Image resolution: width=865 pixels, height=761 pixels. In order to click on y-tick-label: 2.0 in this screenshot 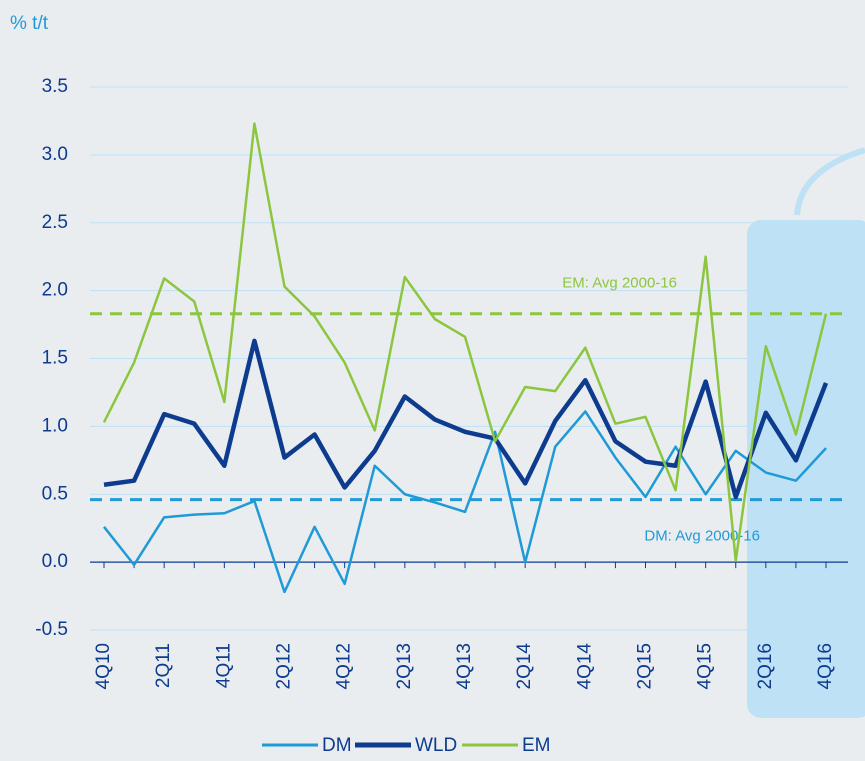, I will do `click(55, 290)`.